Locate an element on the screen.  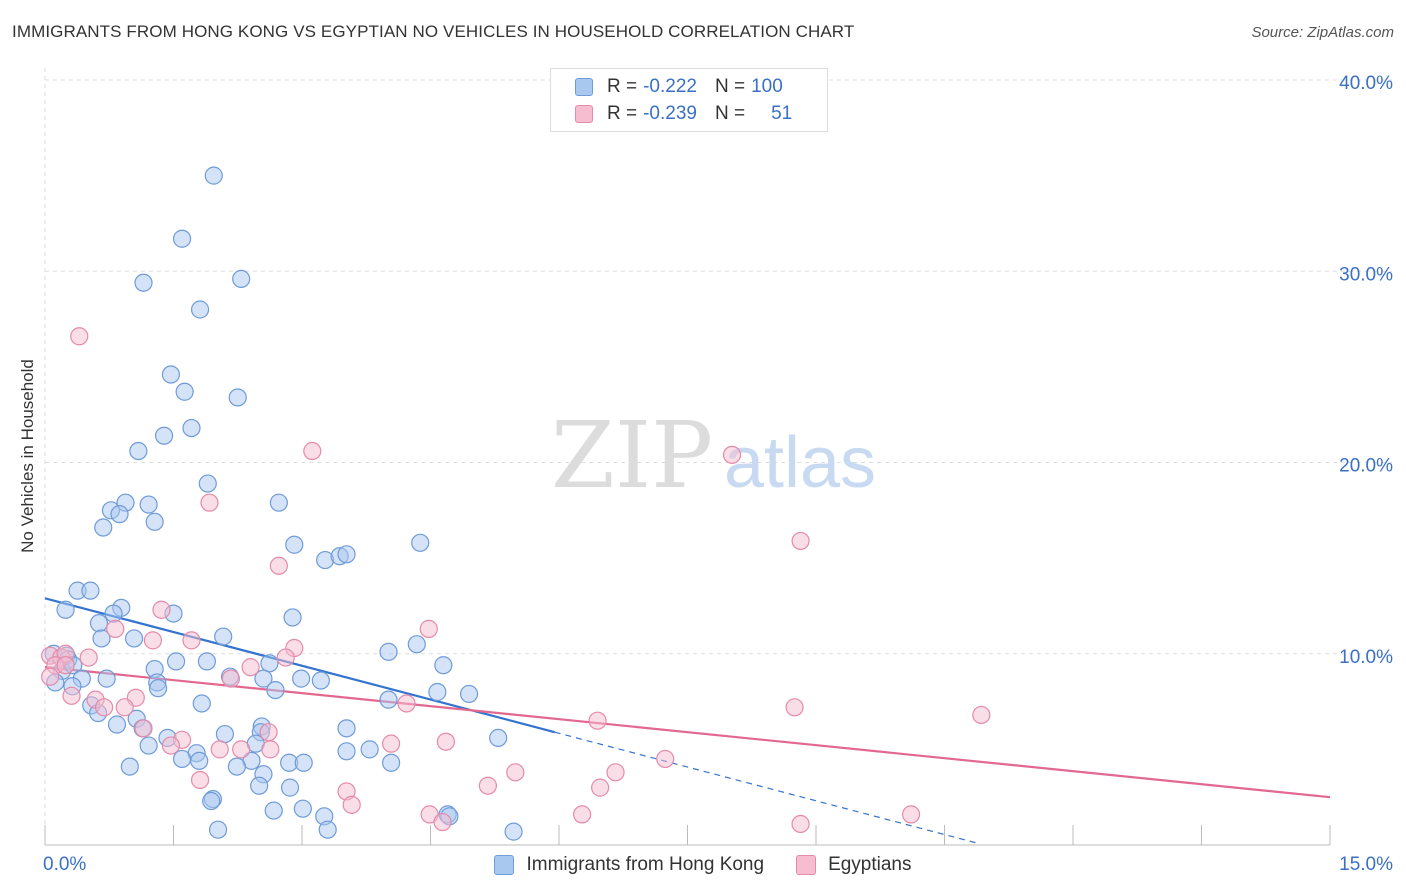
series-legend-hong-kong: Immigrants from Hong Kong is located at coordinates (629, 865).